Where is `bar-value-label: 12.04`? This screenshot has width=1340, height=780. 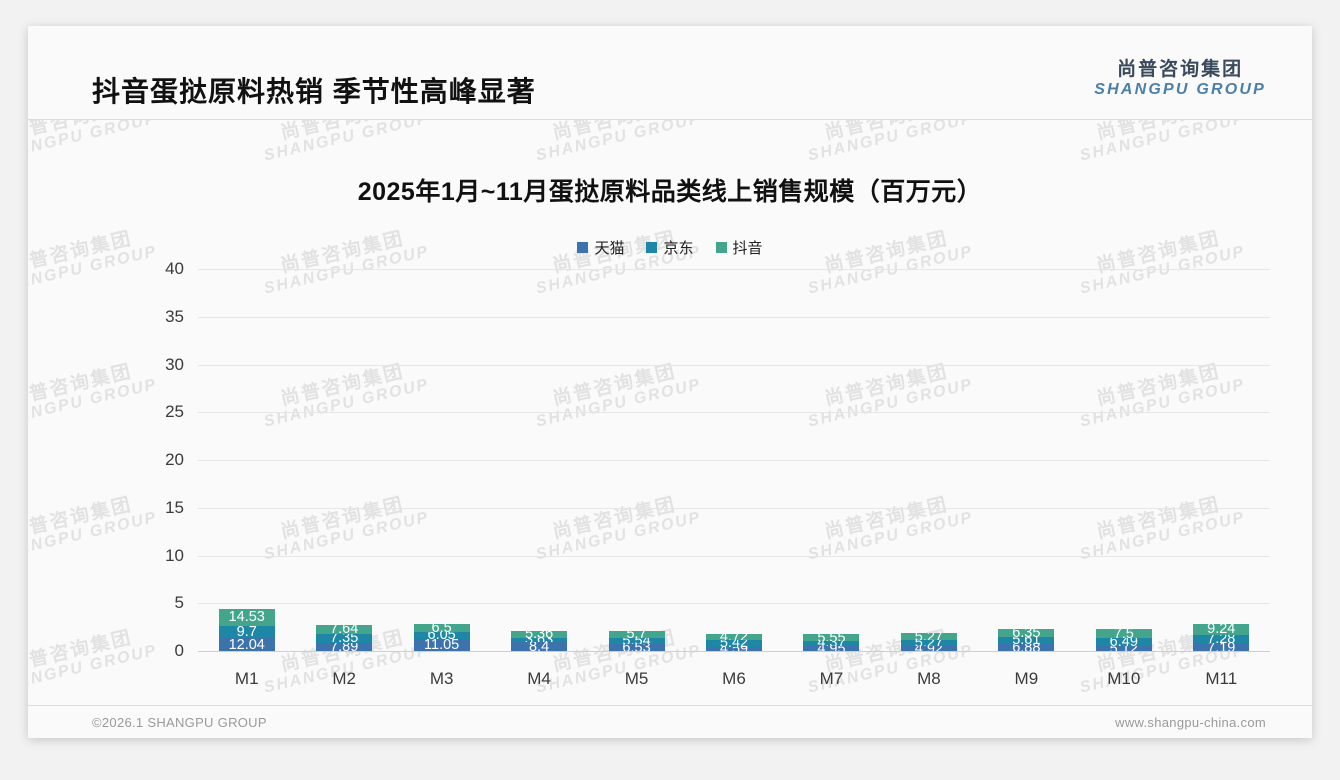
bar-value-label: 12.04 is located at coordinates (246, 644).